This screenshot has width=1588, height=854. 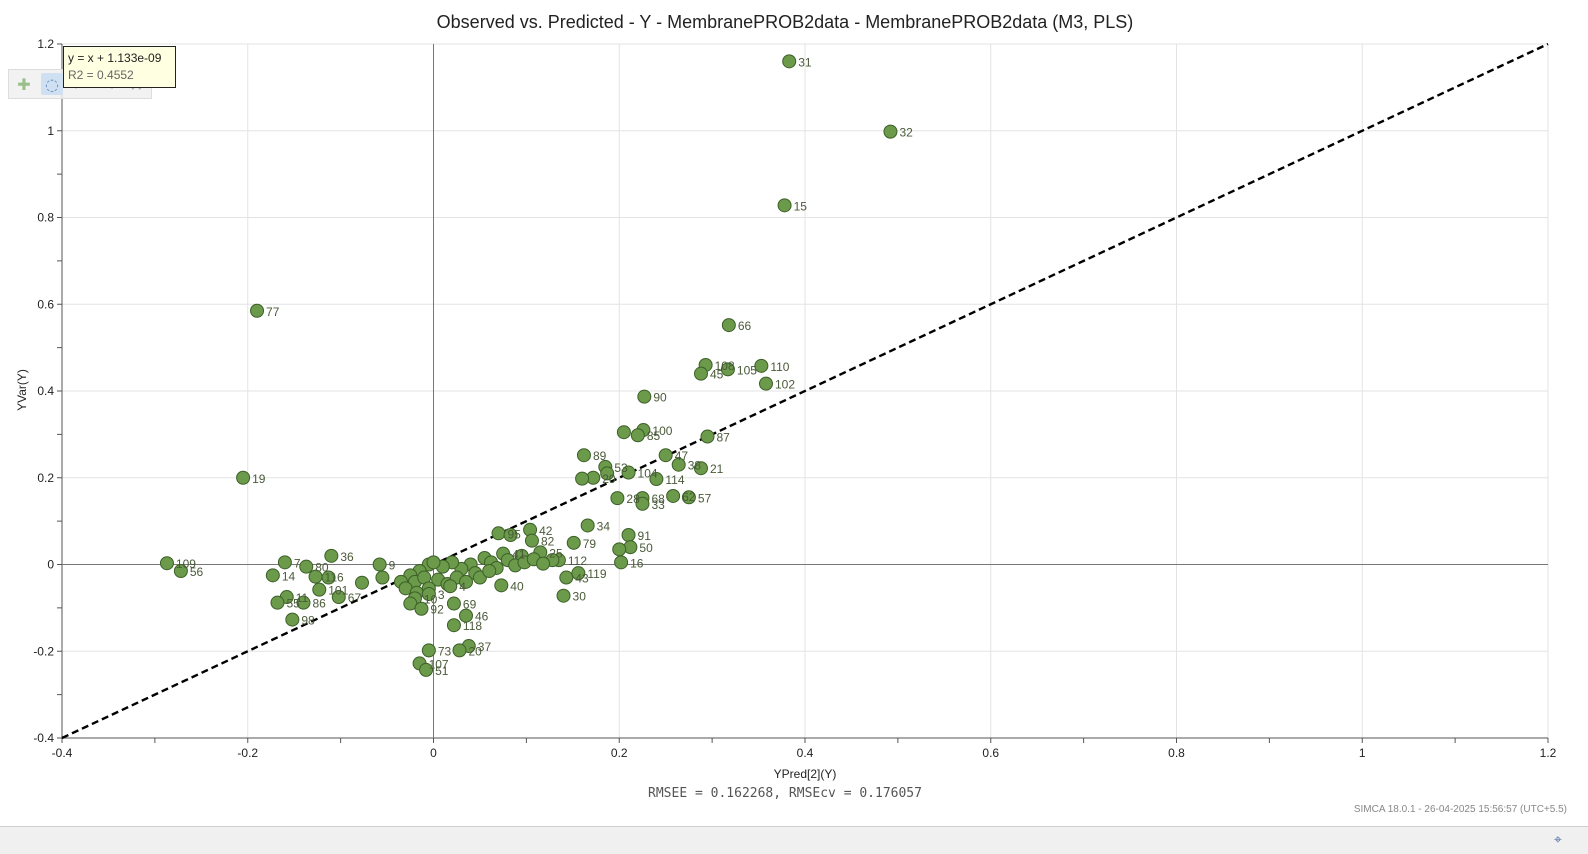 I want to click on x-tick-label: 1.2, so click(x=1548, y=753).